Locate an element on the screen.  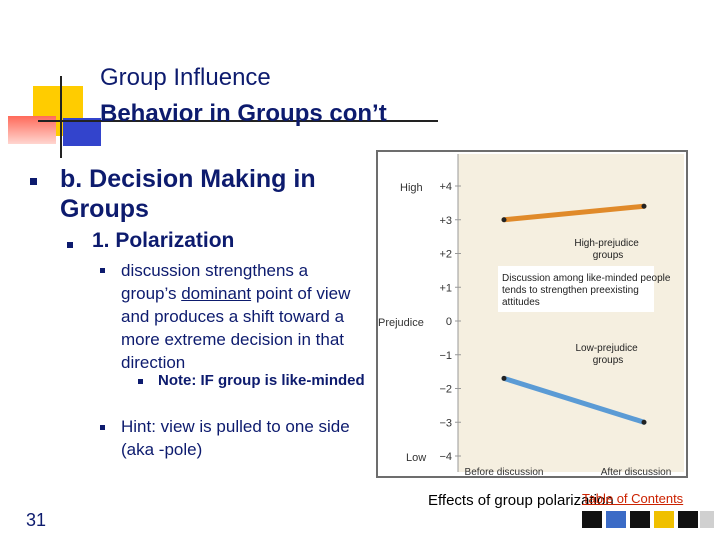
chart-caption: Effects of group polarization is located at coordinates (521, 500).